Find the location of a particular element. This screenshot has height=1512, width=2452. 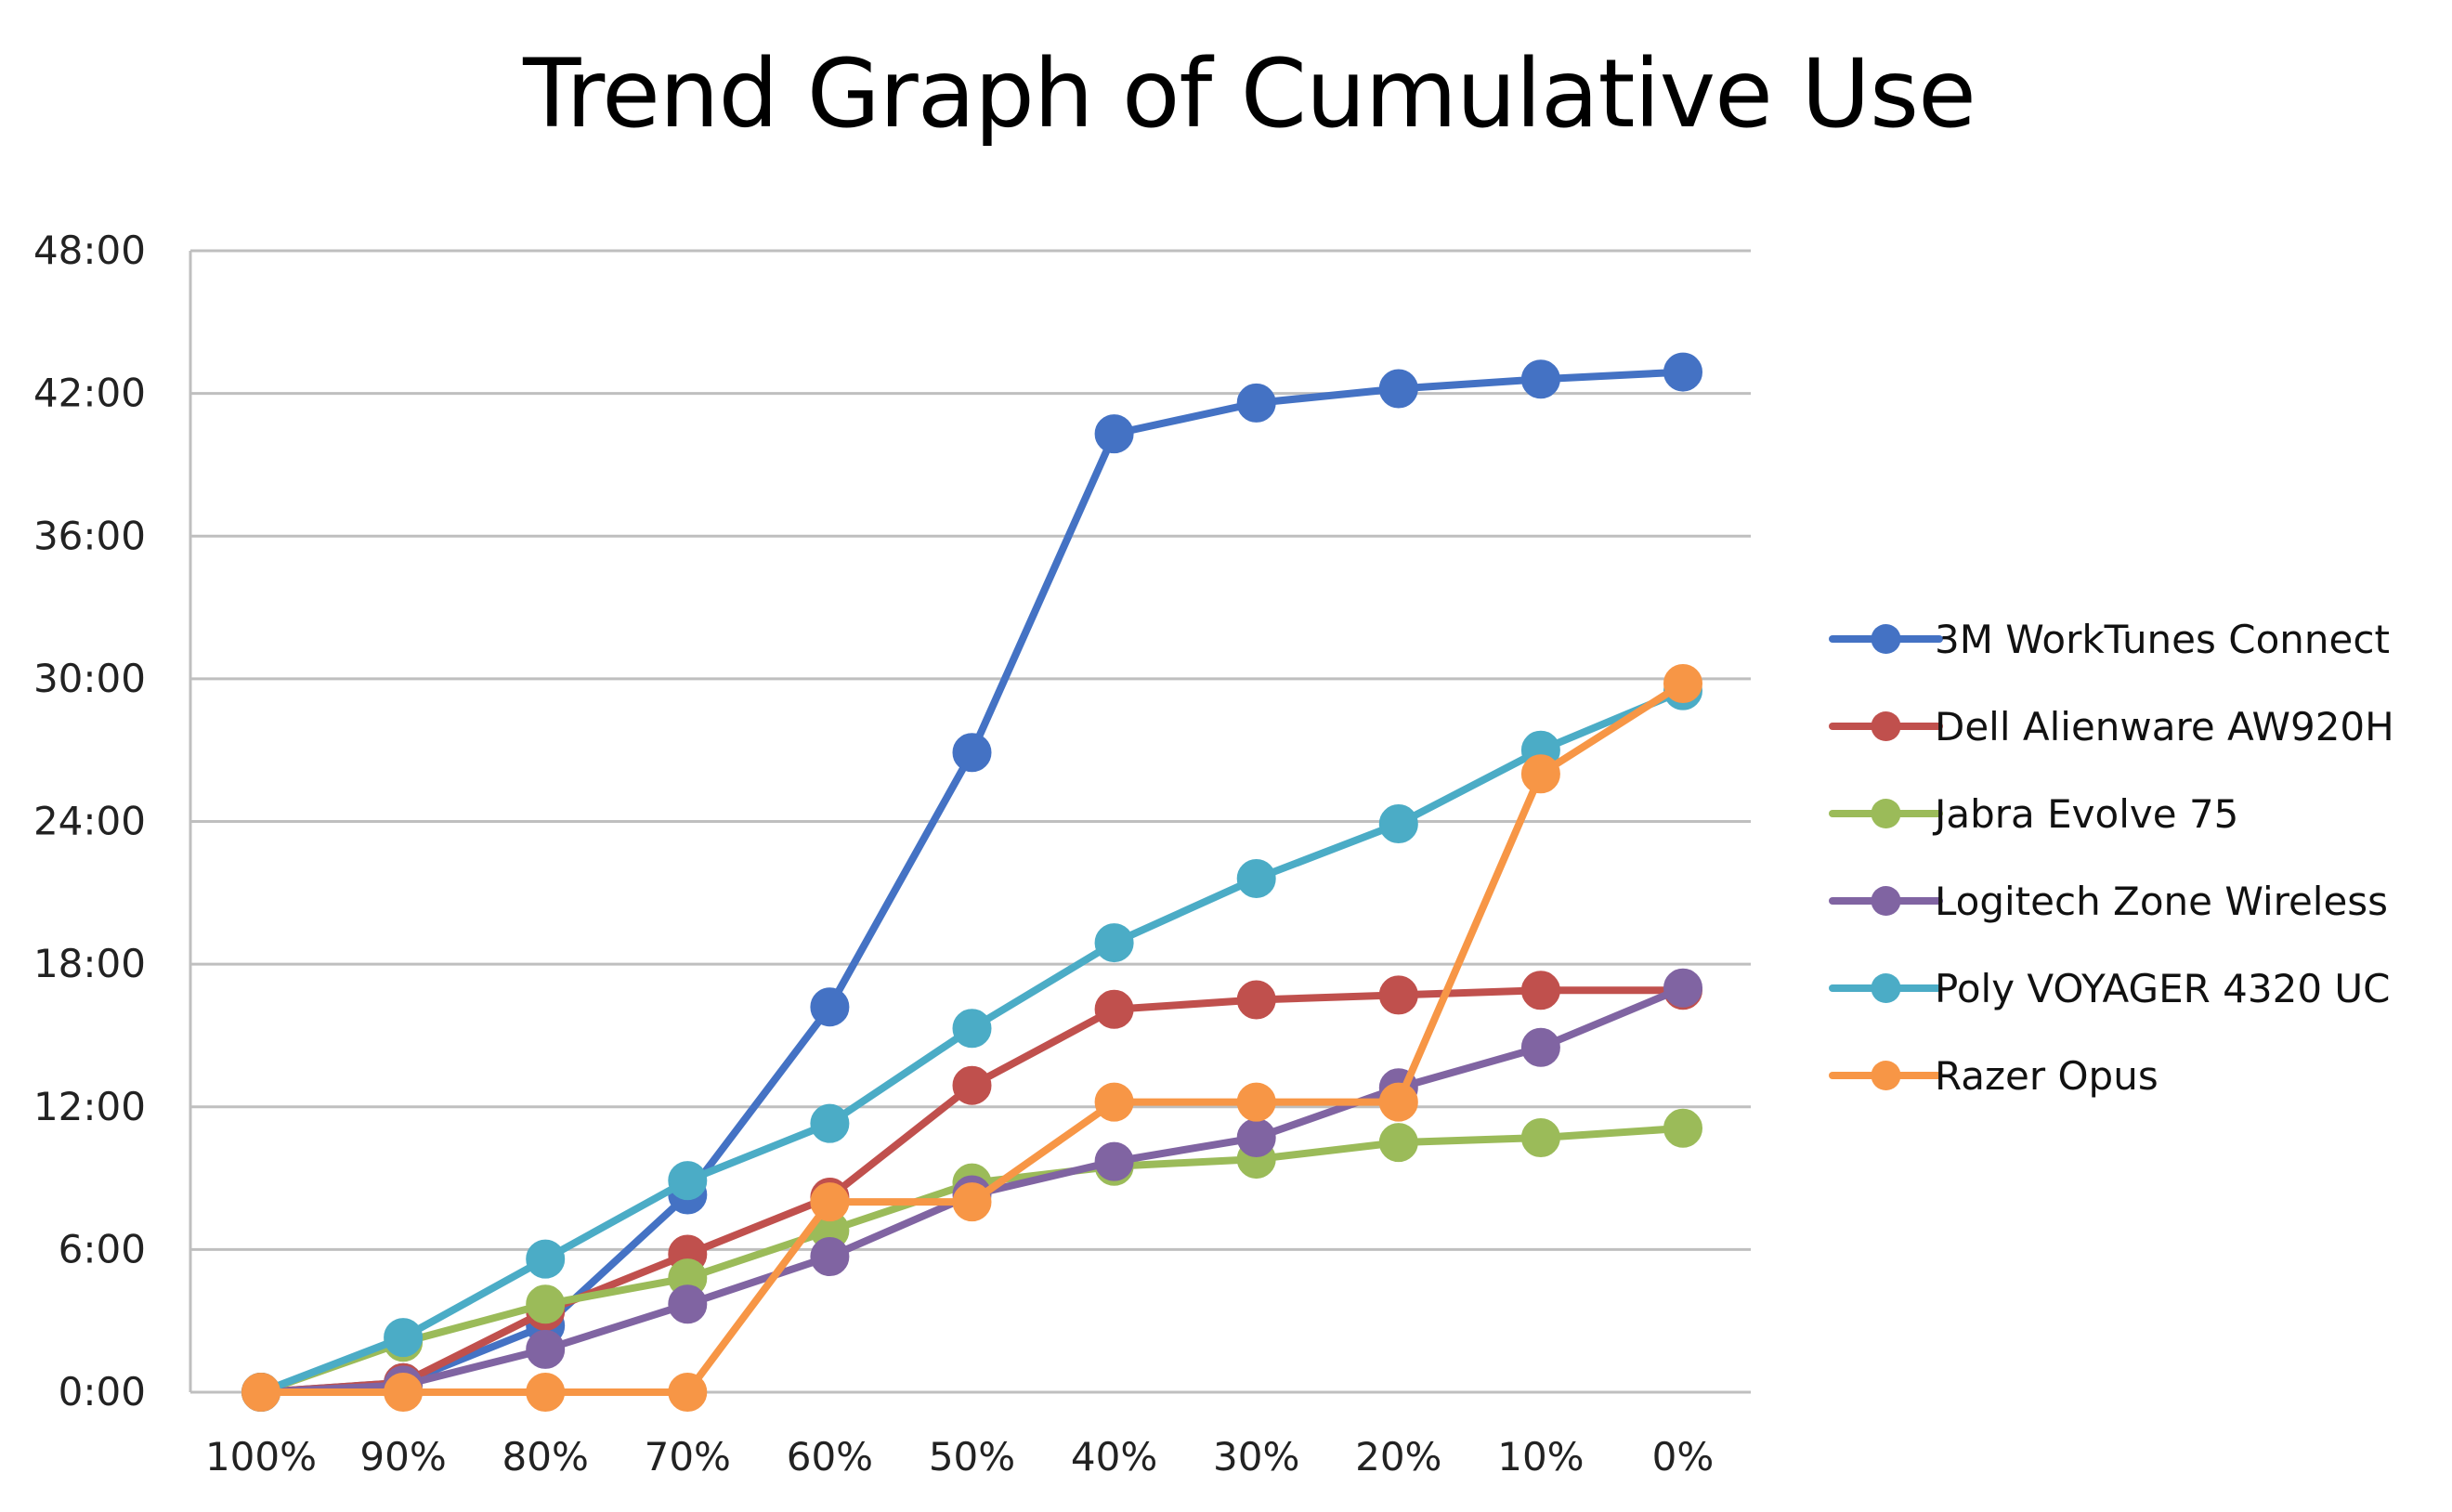

x-tick-label: 40% is located at coordinates (1114, 1457).